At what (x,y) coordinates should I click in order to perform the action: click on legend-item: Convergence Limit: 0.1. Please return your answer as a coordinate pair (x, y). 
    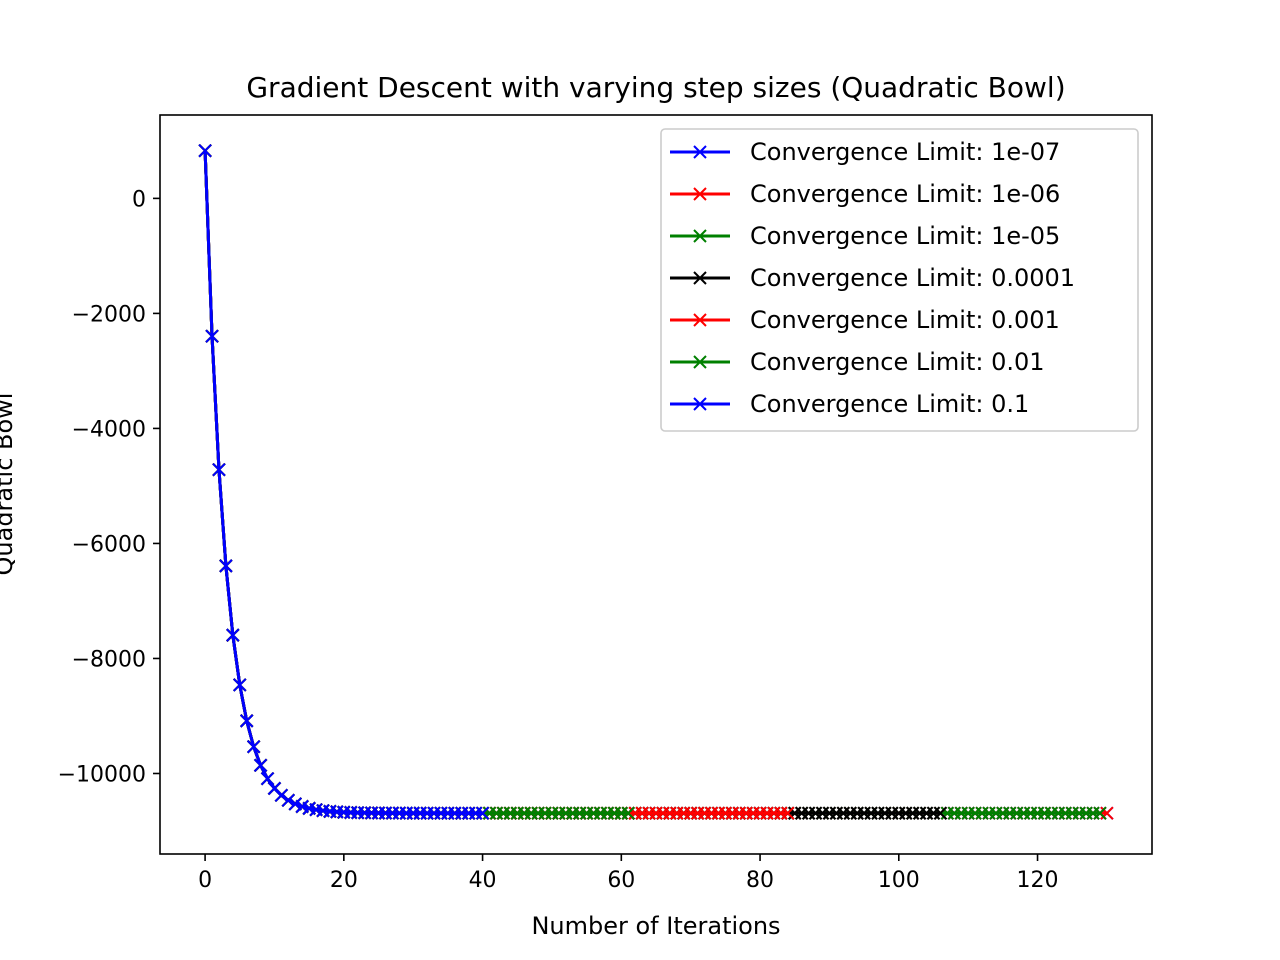
    Looking at the image, I should click on (849, 404).